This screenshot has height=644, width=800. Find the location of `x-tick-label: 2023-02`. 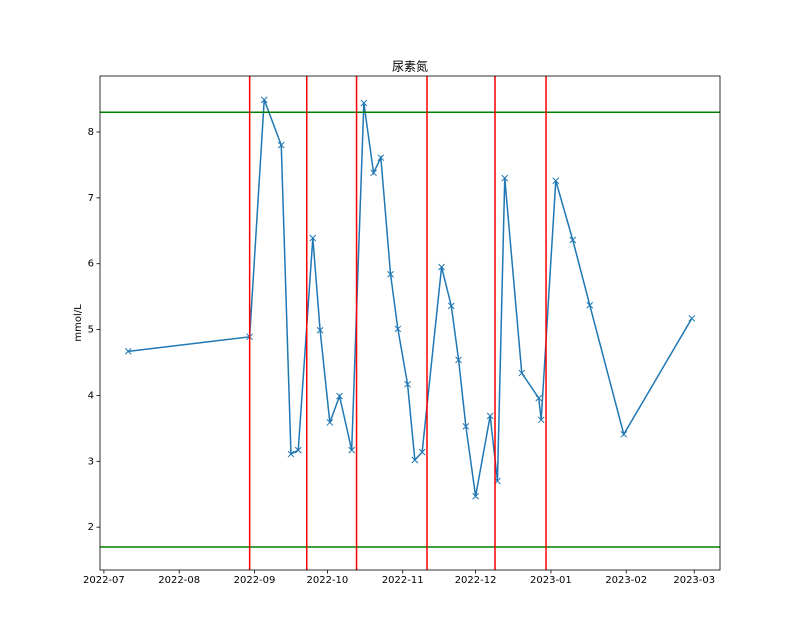

x-tick-label: 2023-02 is located at coordinates (626, 580).